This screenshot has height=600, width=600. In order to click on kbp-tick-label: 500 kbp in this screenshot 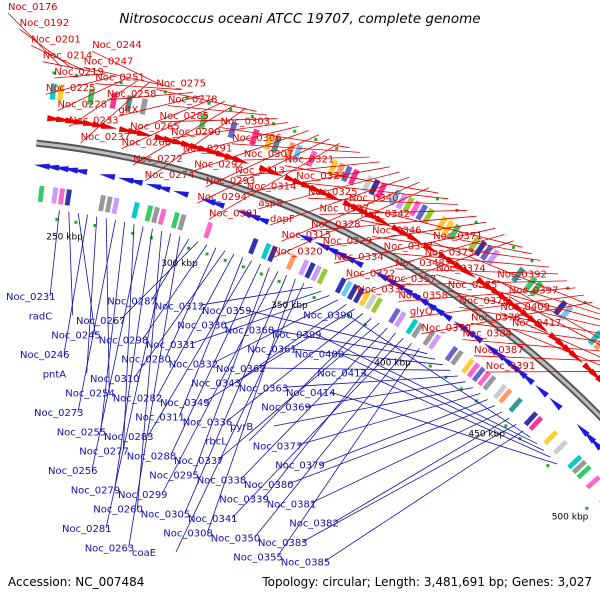, I will do `click(570, 518)`.